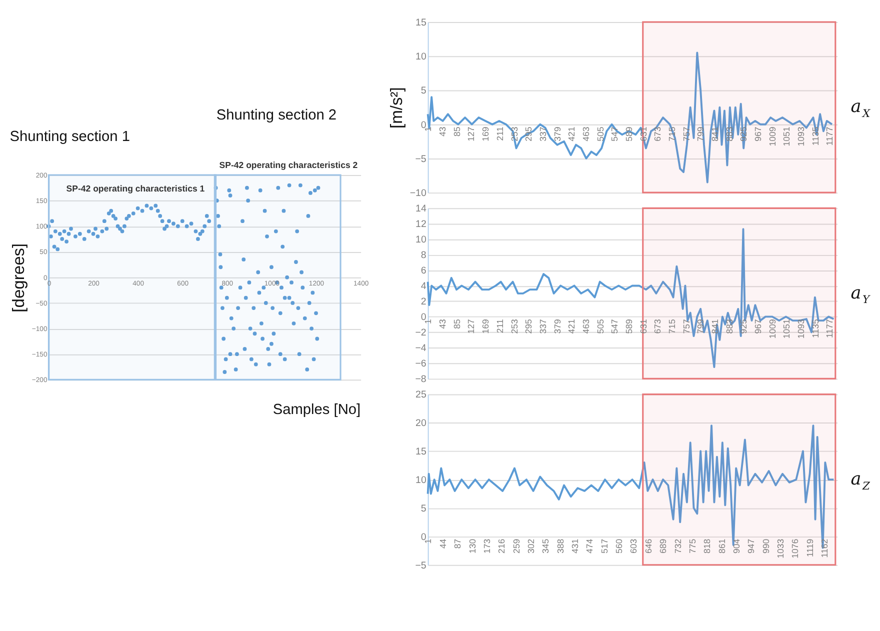 The height and width of the screenshot is (631, 880). I want to click on y-tick-label: −8, so click(420, 380).